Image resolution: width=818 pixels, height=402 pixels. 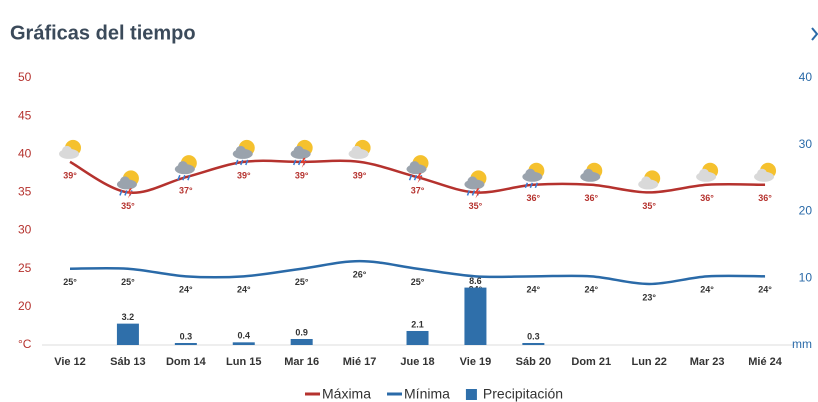 I want to click on legend-swatch, so click(x=471, y=394).